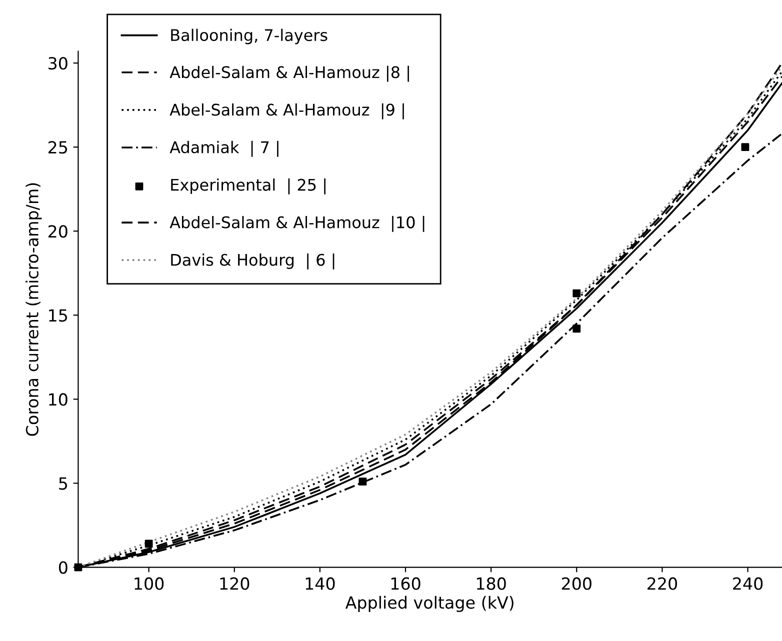  Describe the element at coordinates (58, 315) in the screenshot. I see `y-tick-label: 15` at that location.